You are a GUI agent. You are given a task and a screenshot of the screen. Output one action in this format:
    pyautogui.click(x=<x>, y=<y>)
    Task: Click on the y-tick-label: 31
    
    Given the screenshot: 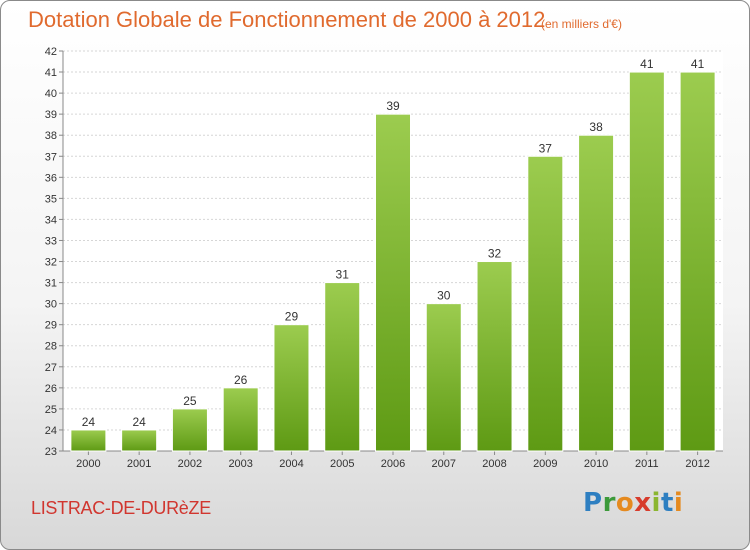 What is the action you would take?
    pyautogui.click(x=51, y=284)
    